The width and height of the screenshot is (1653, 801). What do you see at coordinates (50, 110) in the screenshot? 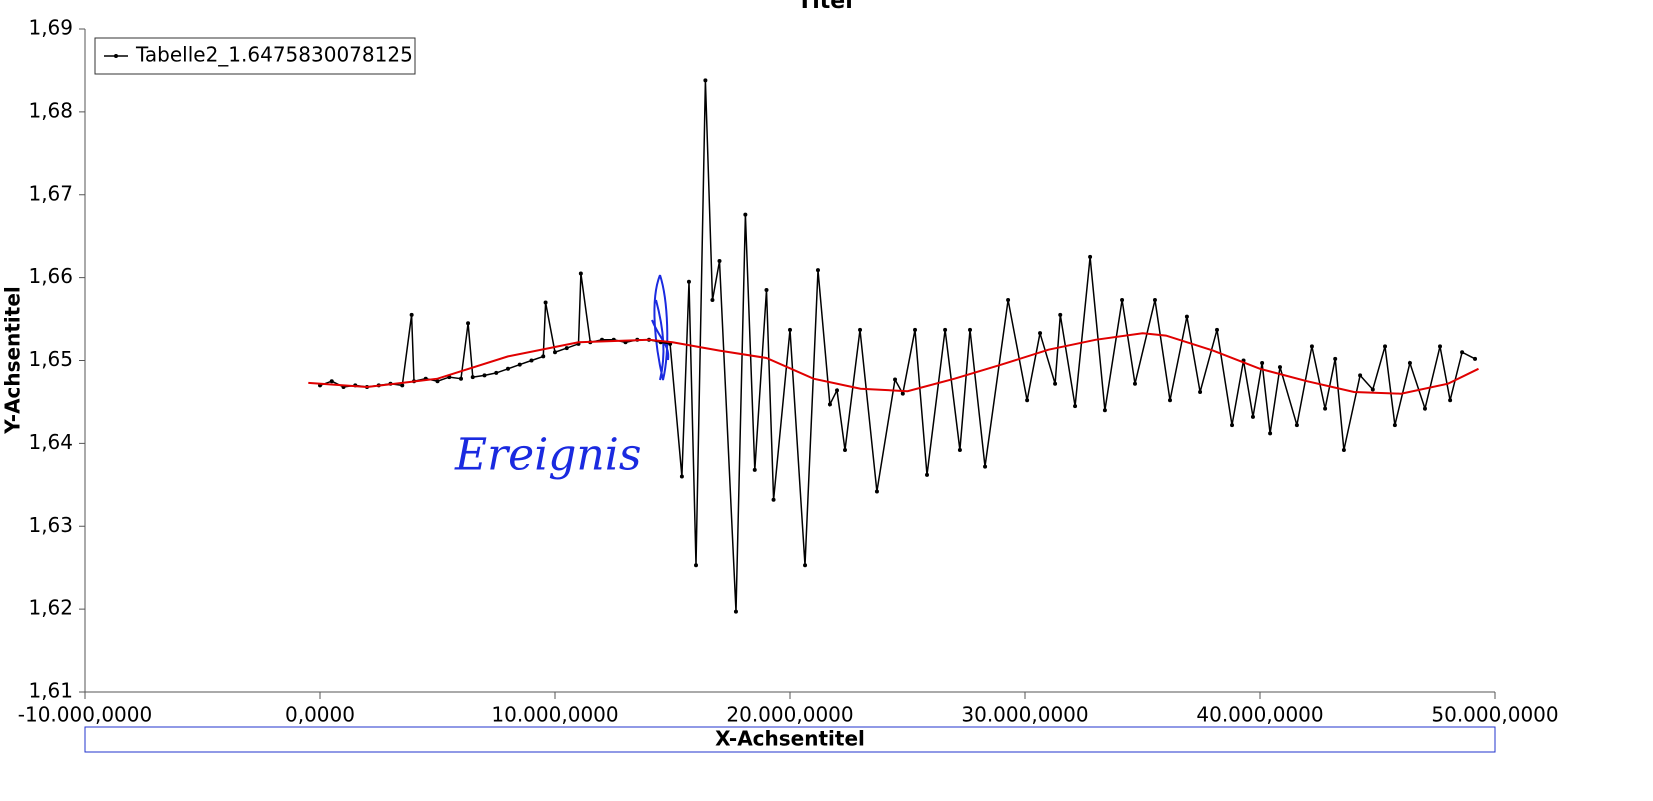
I see `y-tick-label: 1,68` at bounding box center [50, 110].